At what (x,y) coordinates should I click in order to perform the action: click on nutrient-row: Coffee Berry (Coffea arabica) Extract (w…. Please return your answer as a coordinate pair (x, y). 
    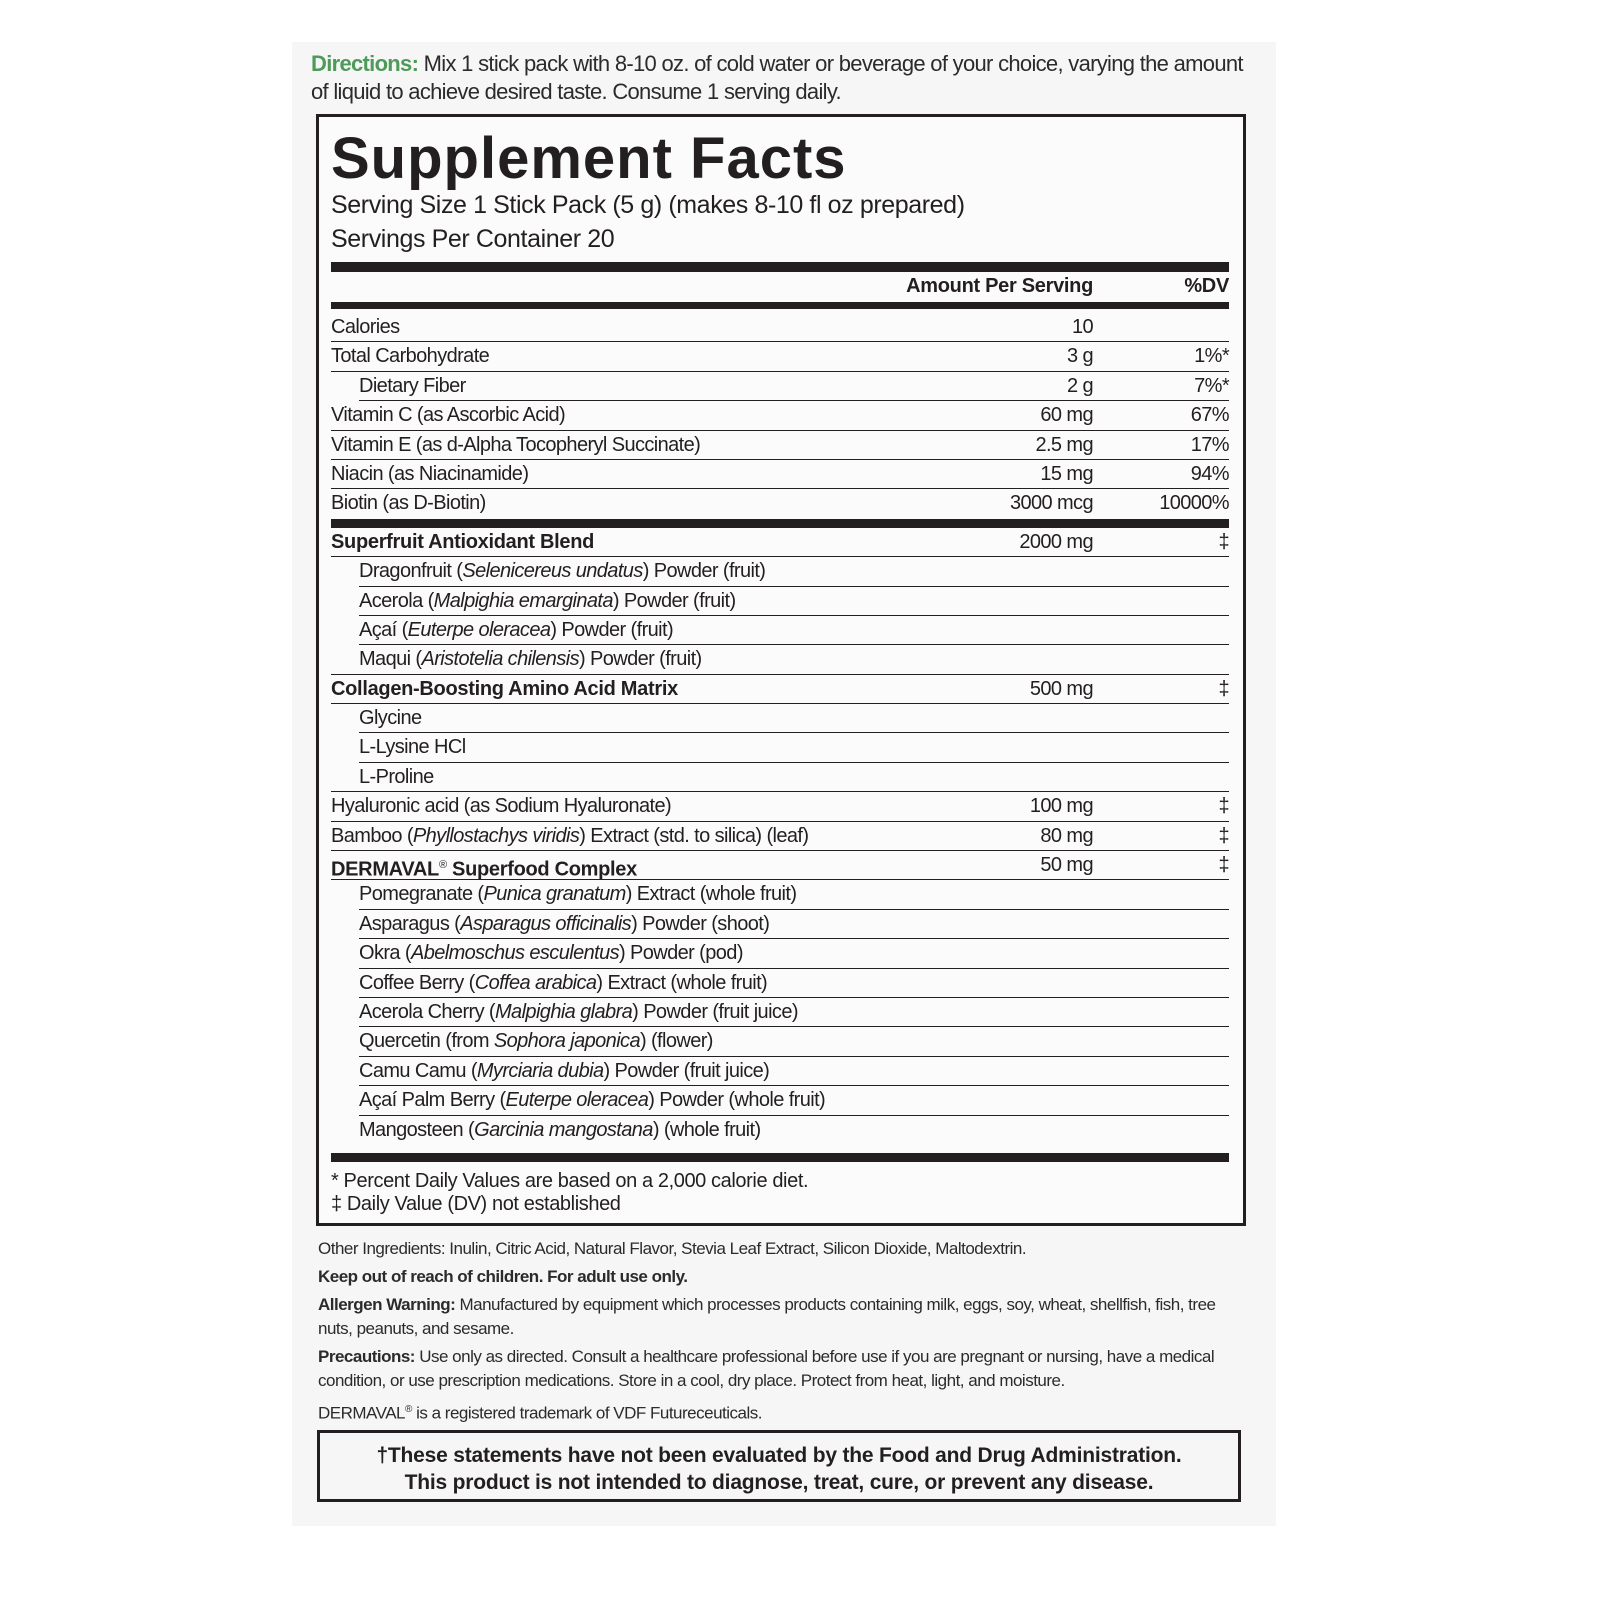
    Looking at the image, I should click on (780, 983).